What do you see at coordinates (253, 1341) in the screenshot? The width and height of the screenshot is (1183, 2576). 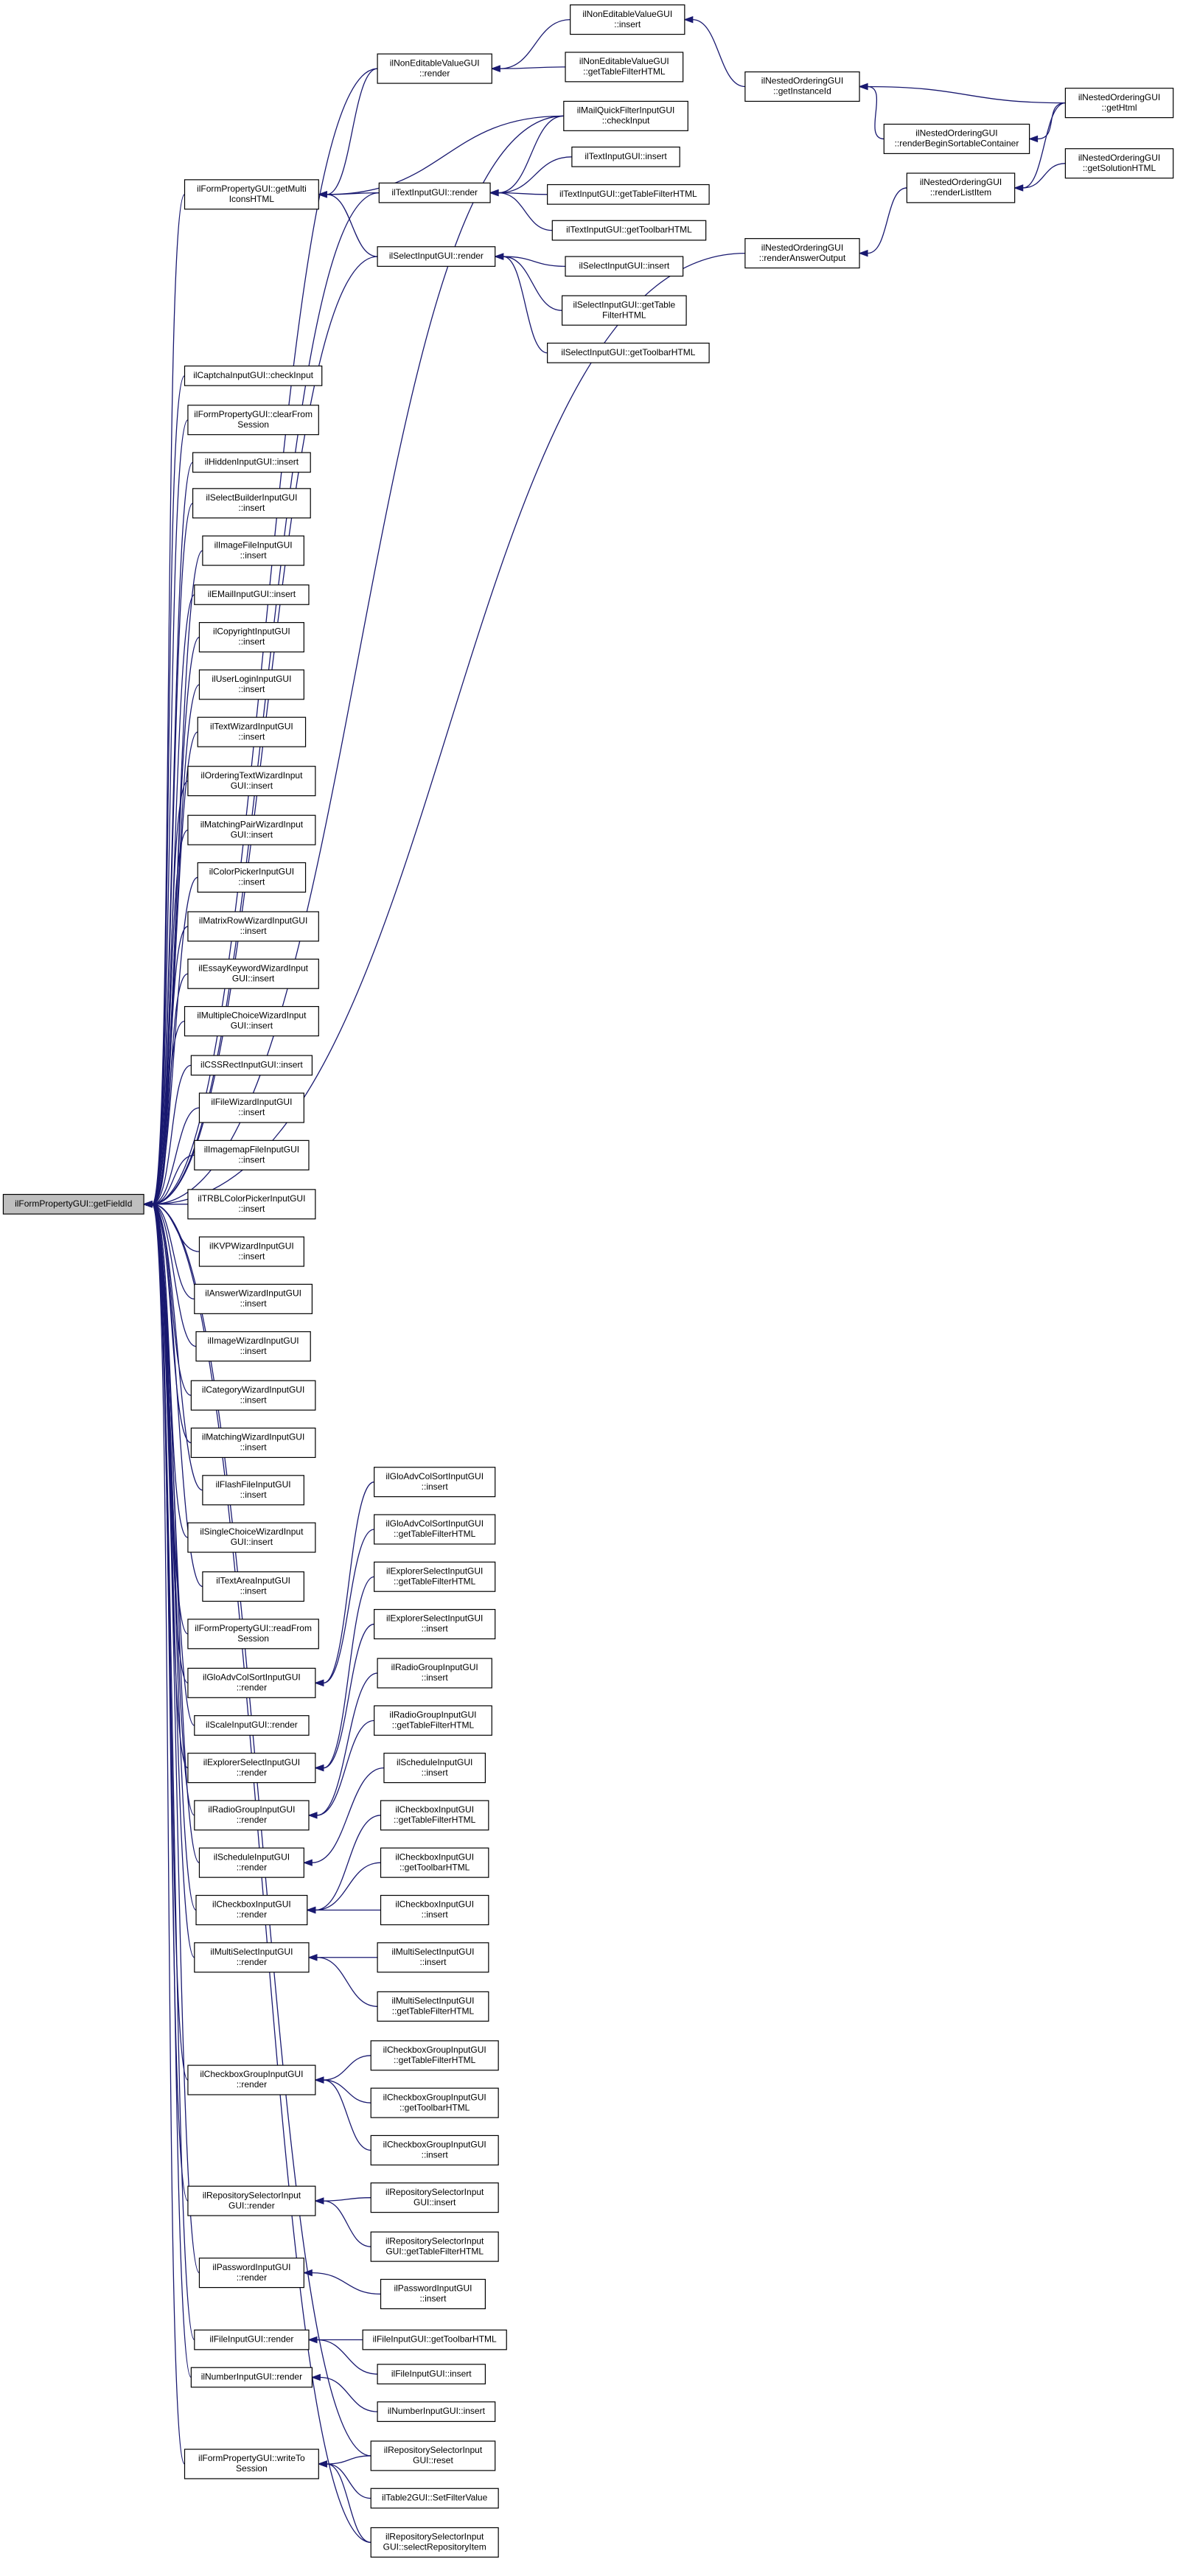 I see `node-label: ilImageWizardInputGUI` at bounding box center [253, 1341].